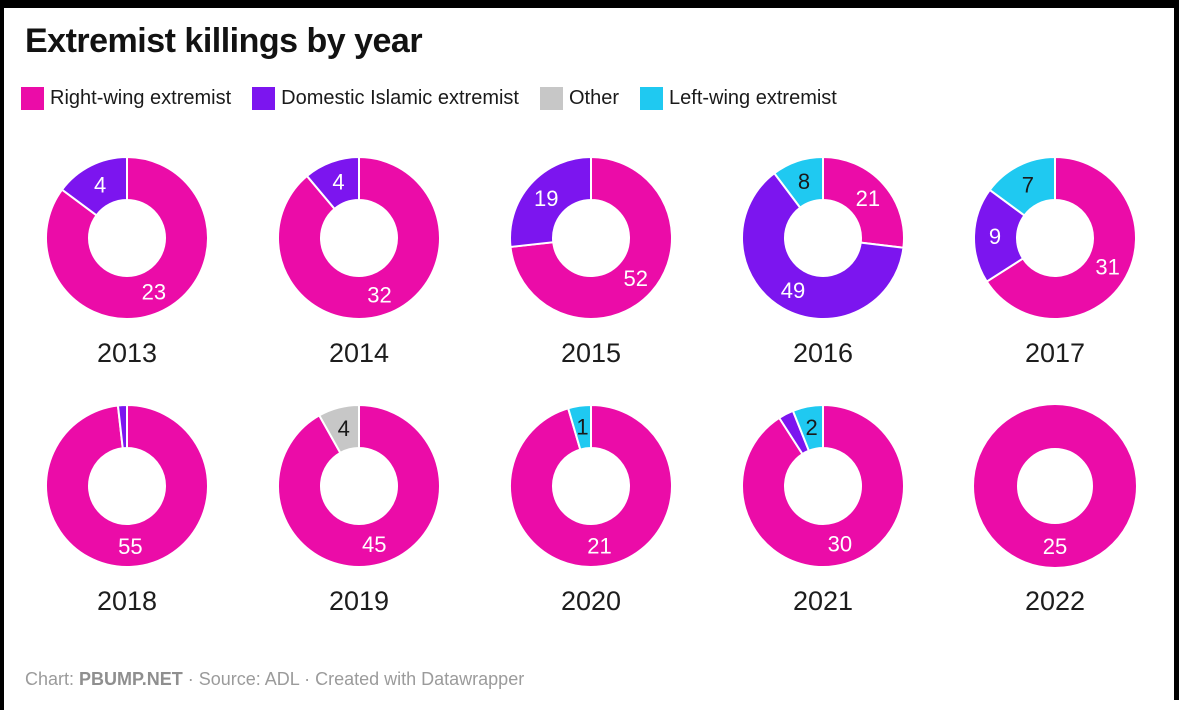  What do you see at coordinates (551, 98) in the screenshot?
I see `legend-swatch-other` at bounding box center [551, 98].